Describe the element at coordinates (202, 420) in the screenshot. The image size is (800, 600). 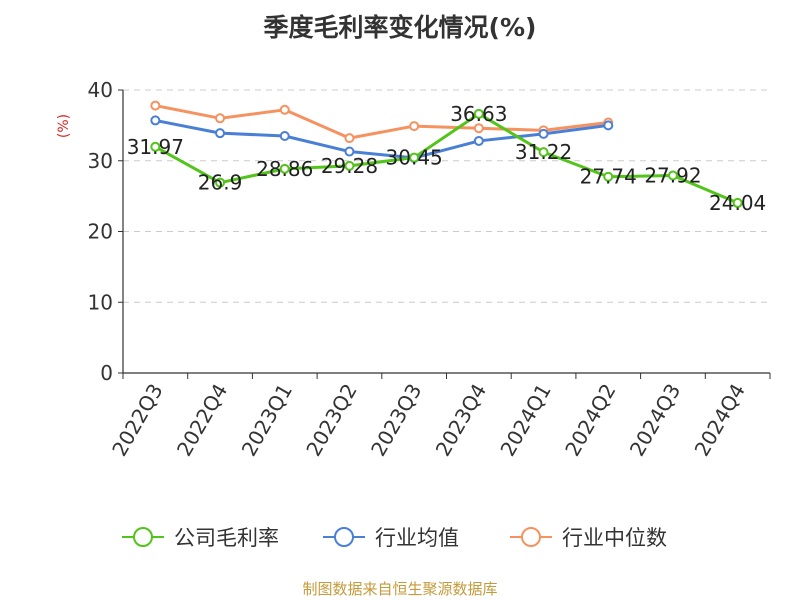
I see `x-tick-label: 2022Q4` at that location.